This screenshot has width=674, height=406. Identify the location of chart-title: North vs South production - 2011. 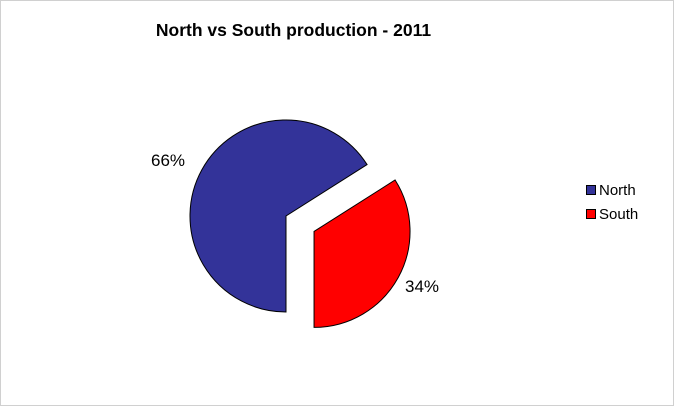
(293, 30).